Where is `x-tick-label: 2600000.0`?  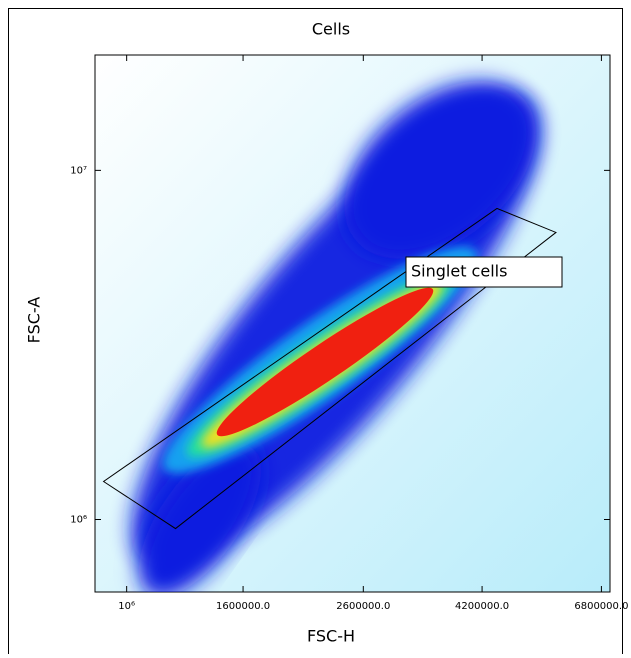 x-tick-label: 2600000.0 is located at coordinates (363, 606).